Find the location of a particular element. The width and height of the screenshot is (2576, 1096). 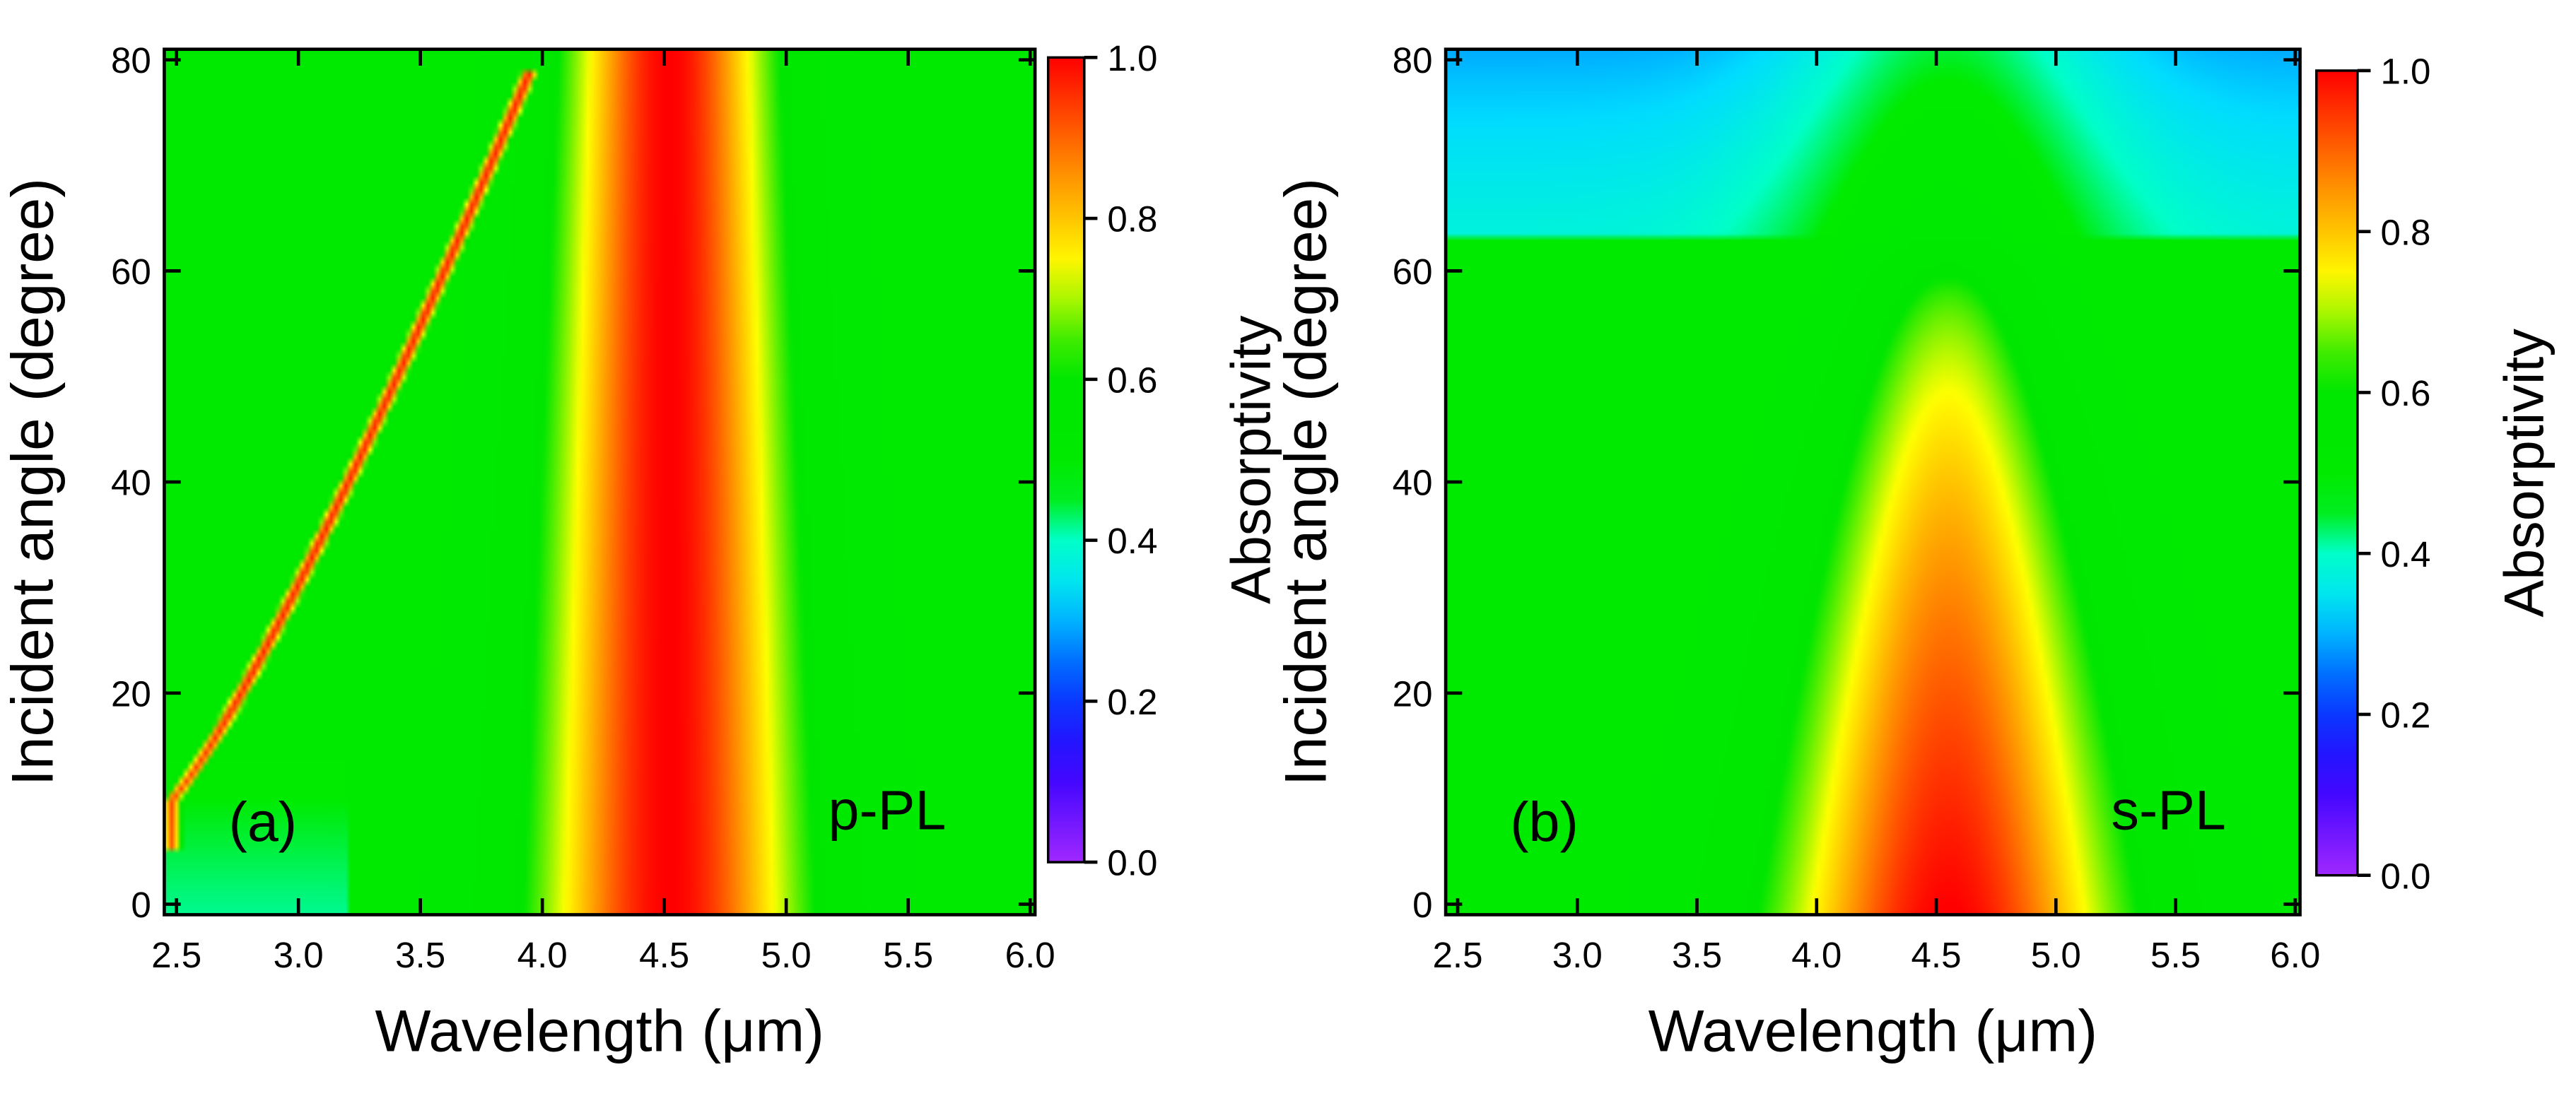

panel-label: (a) is located at coordinates (263, 821).